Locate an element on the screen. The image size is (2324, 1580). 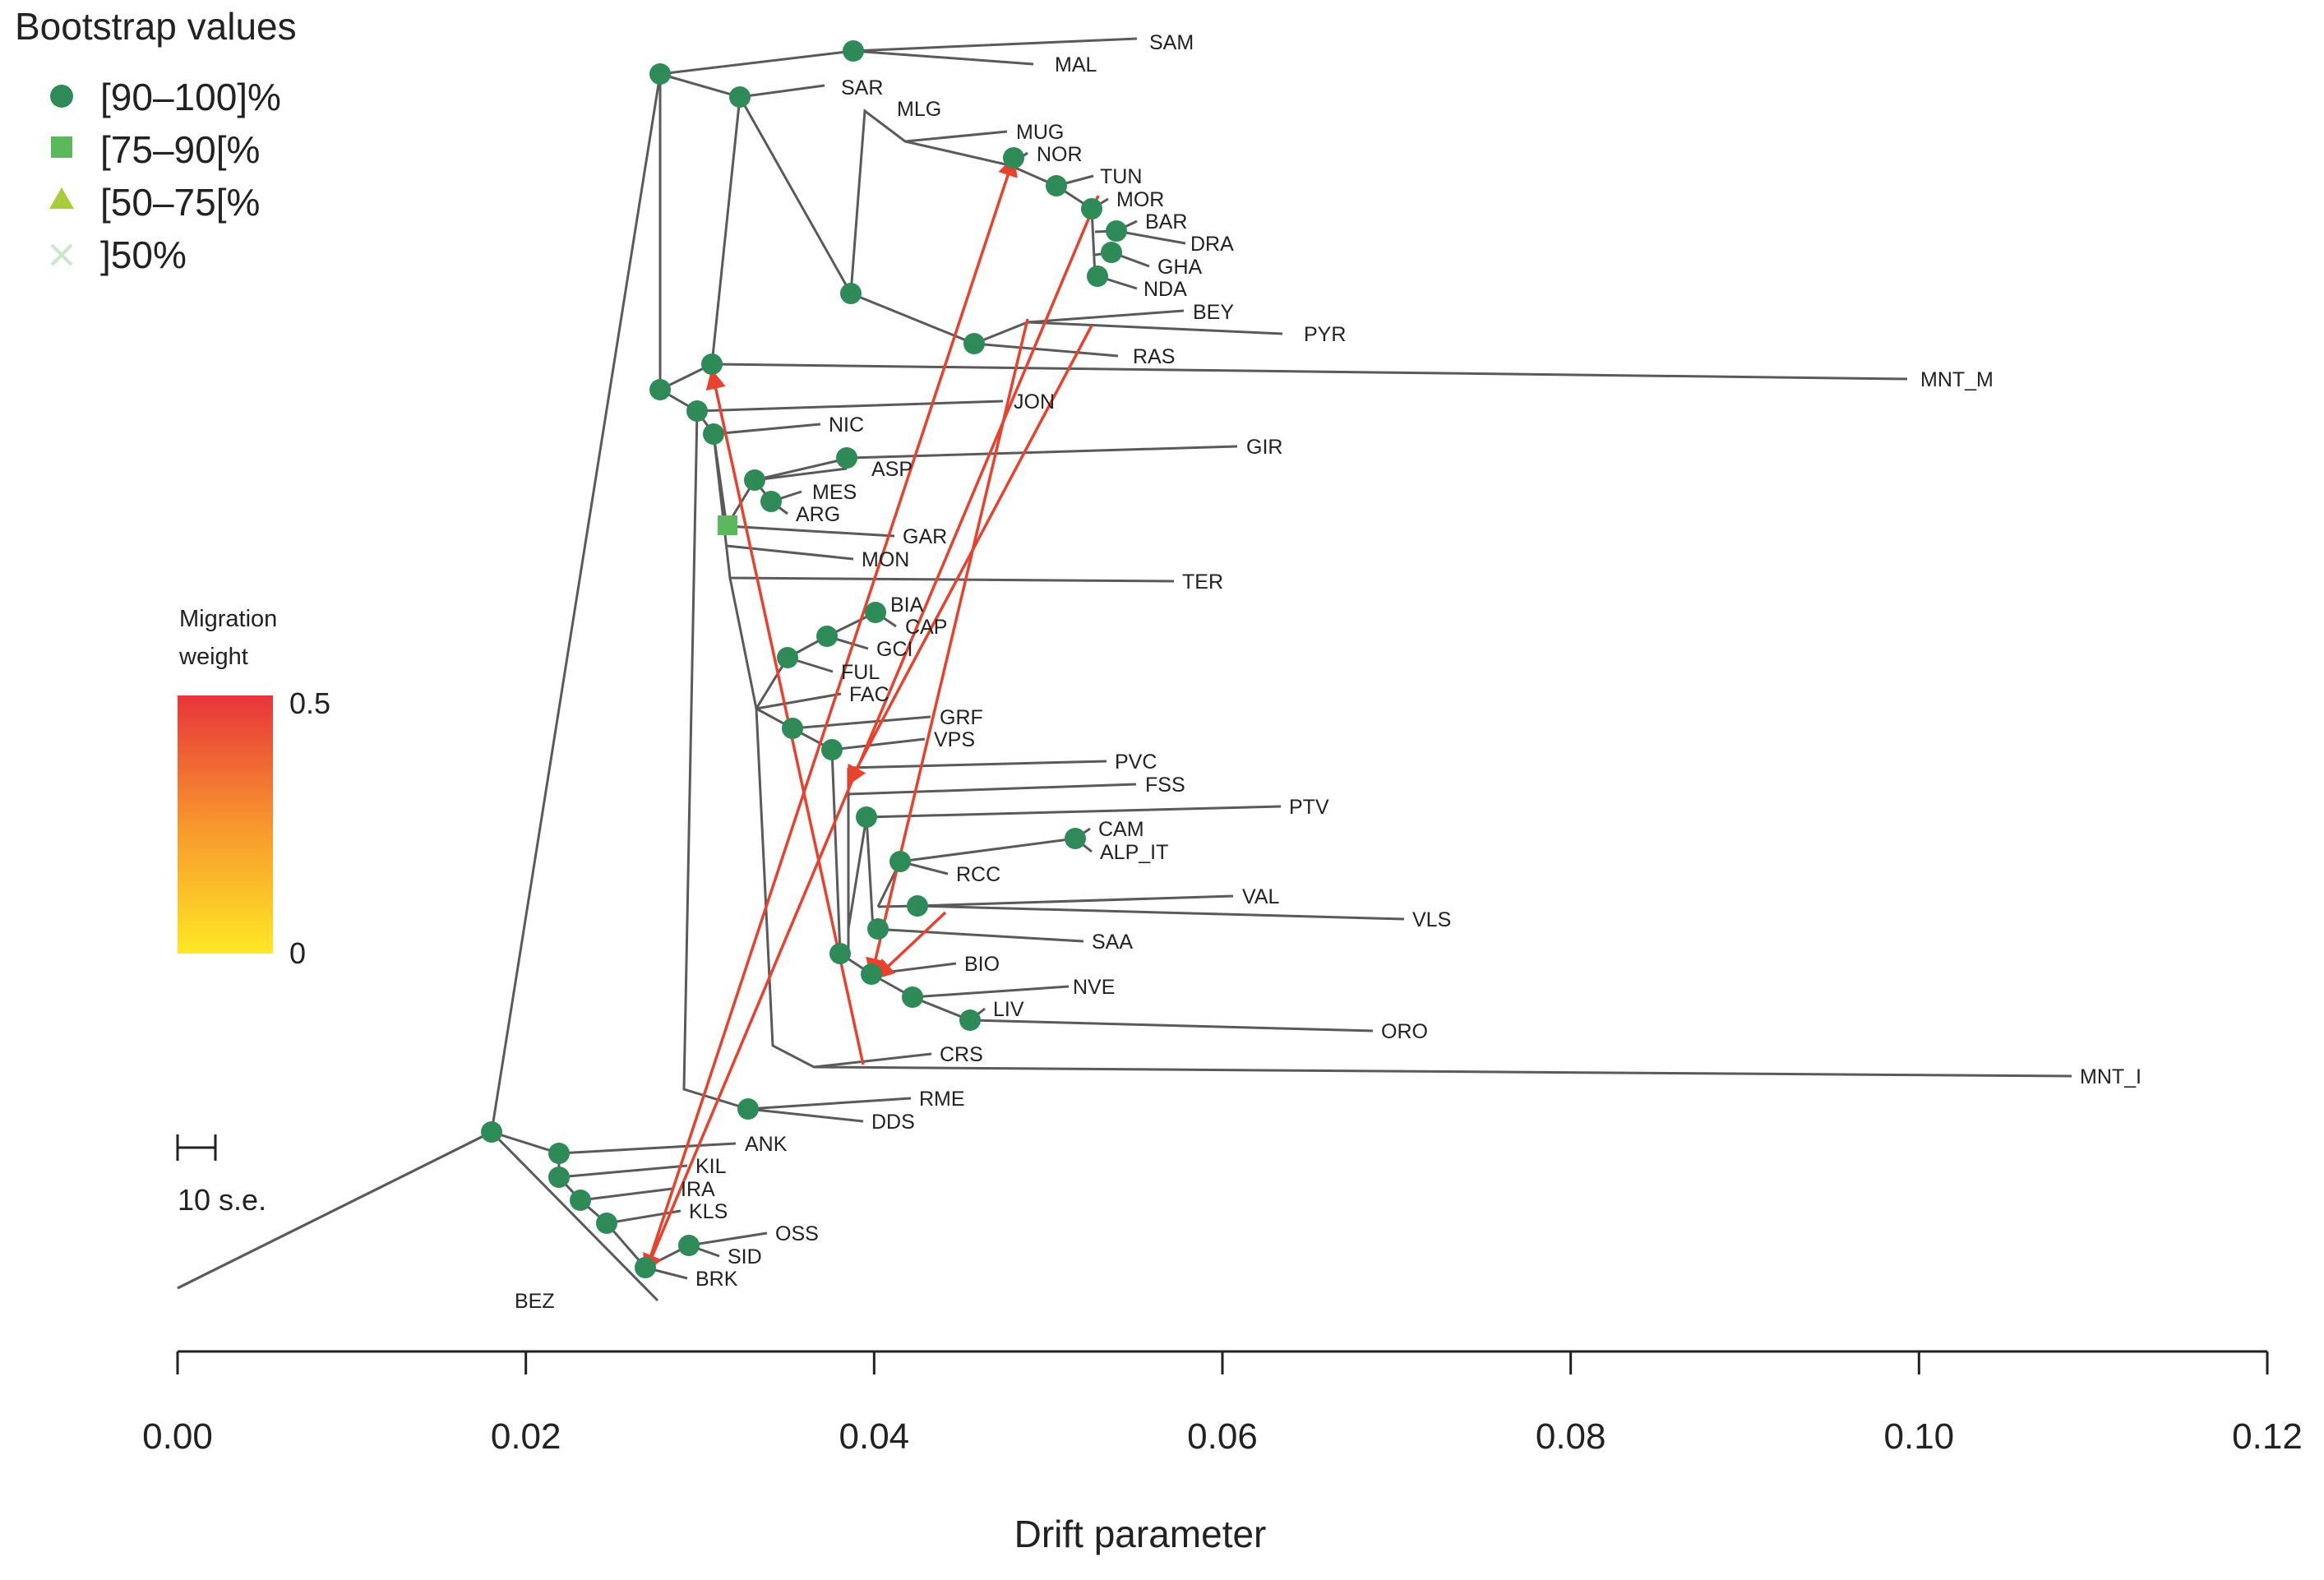
tip-label: OSS is located at coordinates (797, 1233).